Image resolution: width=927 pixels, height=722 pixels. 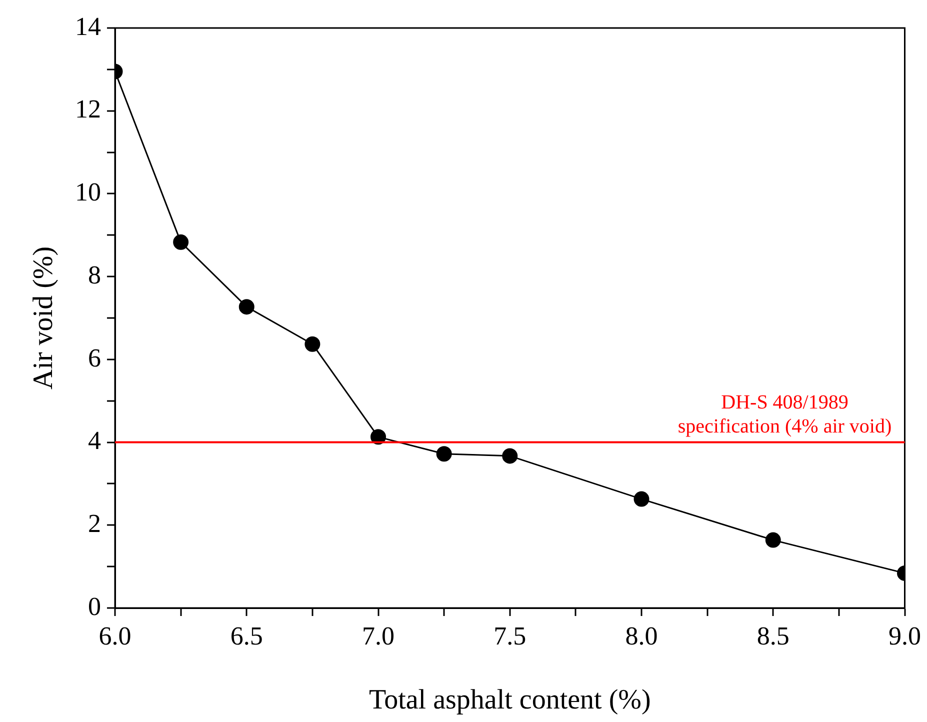 I want to click on x-tick-label: 7.5, so click(x=510, y=635).